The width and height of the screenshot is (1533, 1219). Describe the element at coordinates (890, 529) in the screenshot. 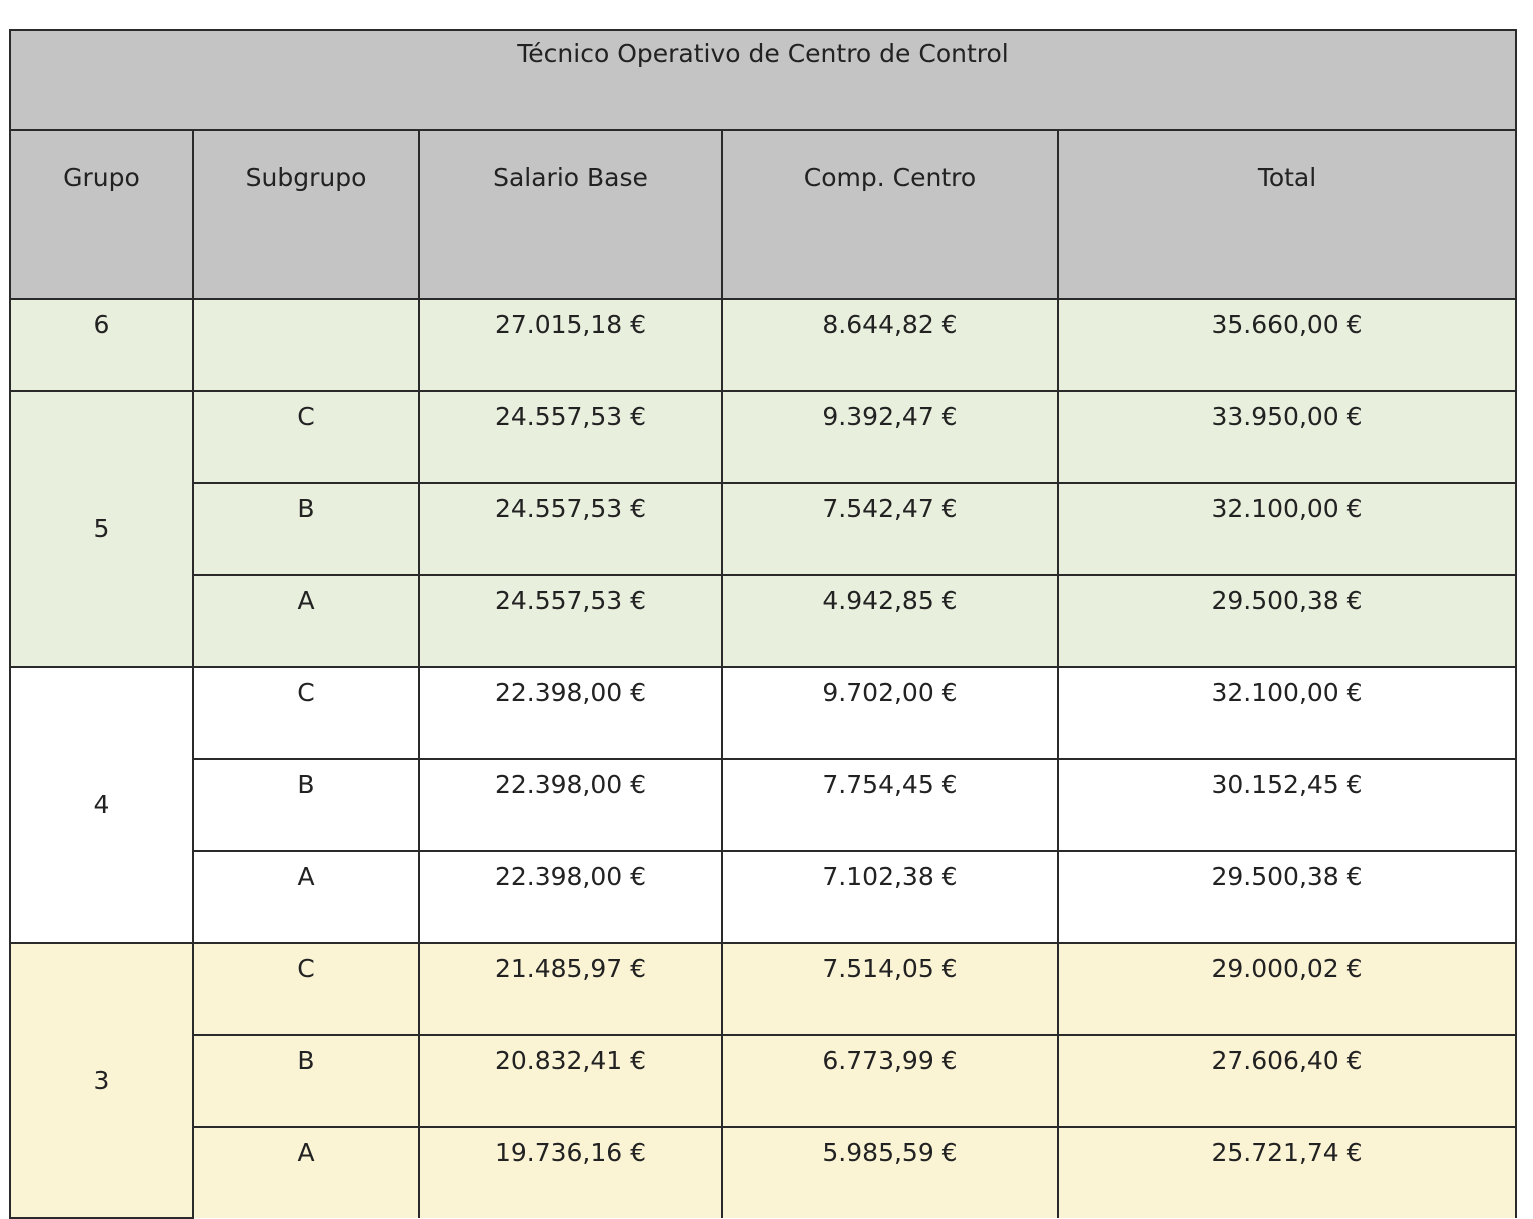

I see `comp-centro-cell: 7.542,47 €` at that location.